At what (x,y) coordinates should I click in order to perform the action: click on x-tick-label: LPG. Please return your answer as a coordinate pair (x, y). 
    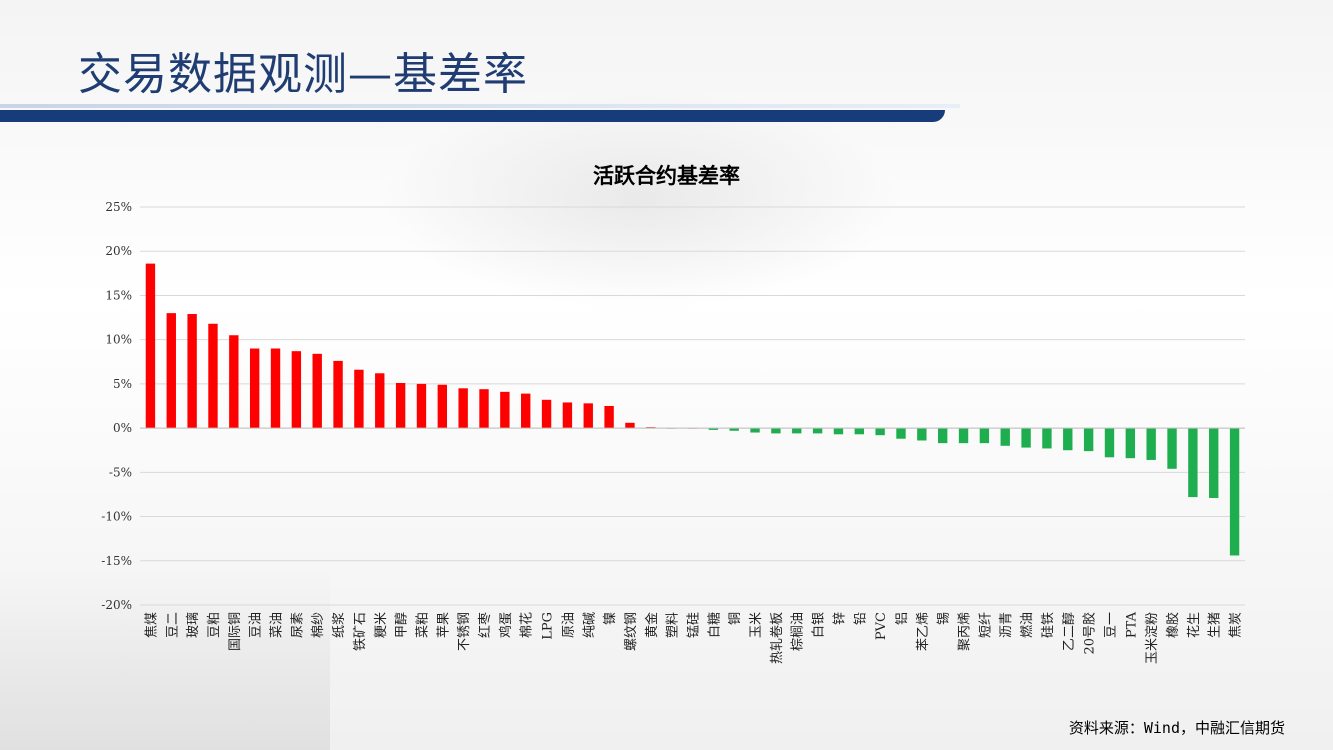
    Looking at the image, I should click on (548, 626).